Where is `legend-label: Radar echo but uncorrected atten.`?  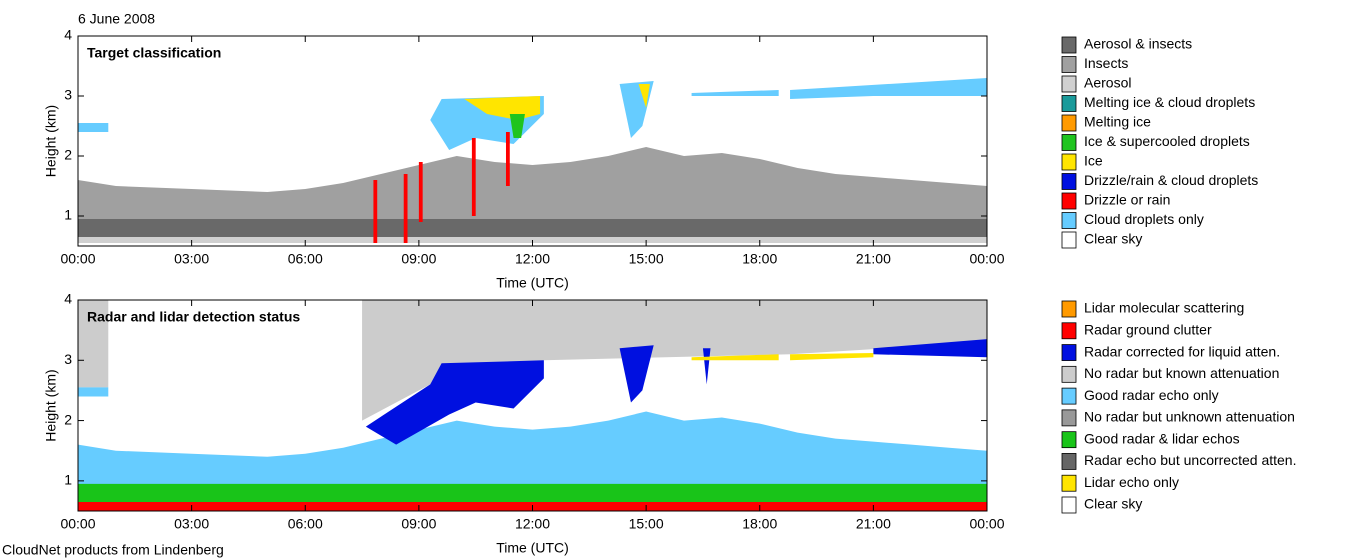 legend-label: Radar echo but uncorrected atten. is located at coordinates (1190, 460).